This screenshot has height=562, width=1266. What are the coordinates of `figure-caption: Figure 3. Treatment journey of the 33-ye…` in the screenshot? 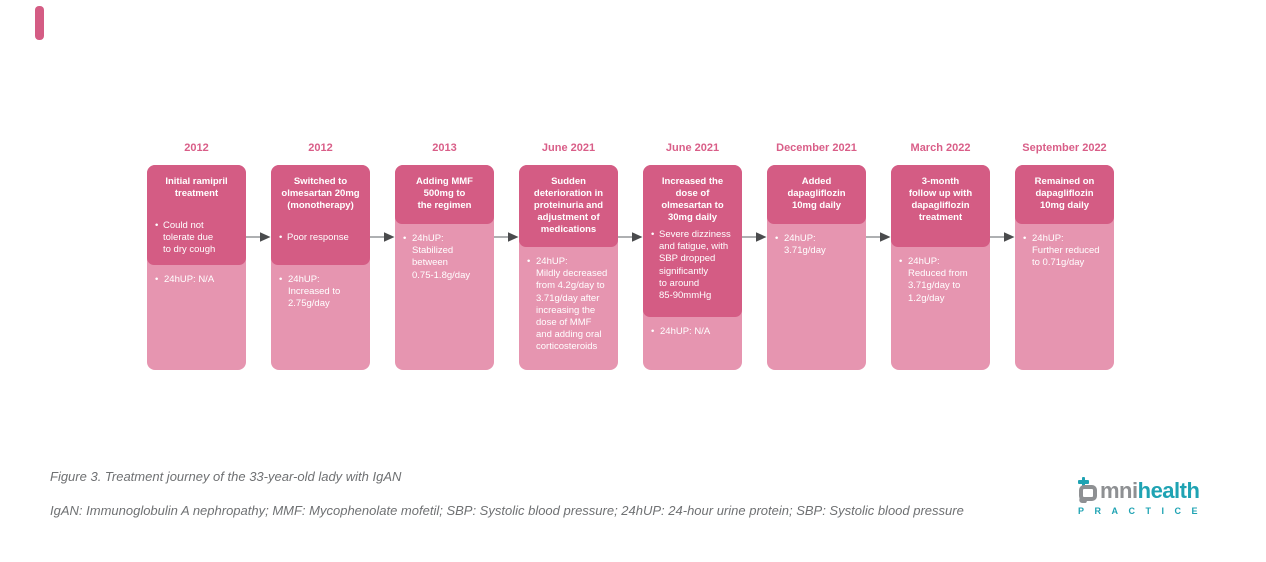 It's located at (226, 476).